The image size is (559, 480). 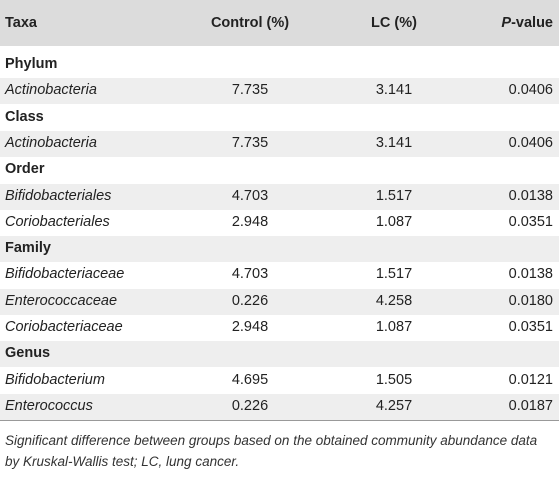 What do you see at coordinates (530, 300) in the screenshot?
I see `p-value-cell: 0.0180` at bounding box center [530, 300].